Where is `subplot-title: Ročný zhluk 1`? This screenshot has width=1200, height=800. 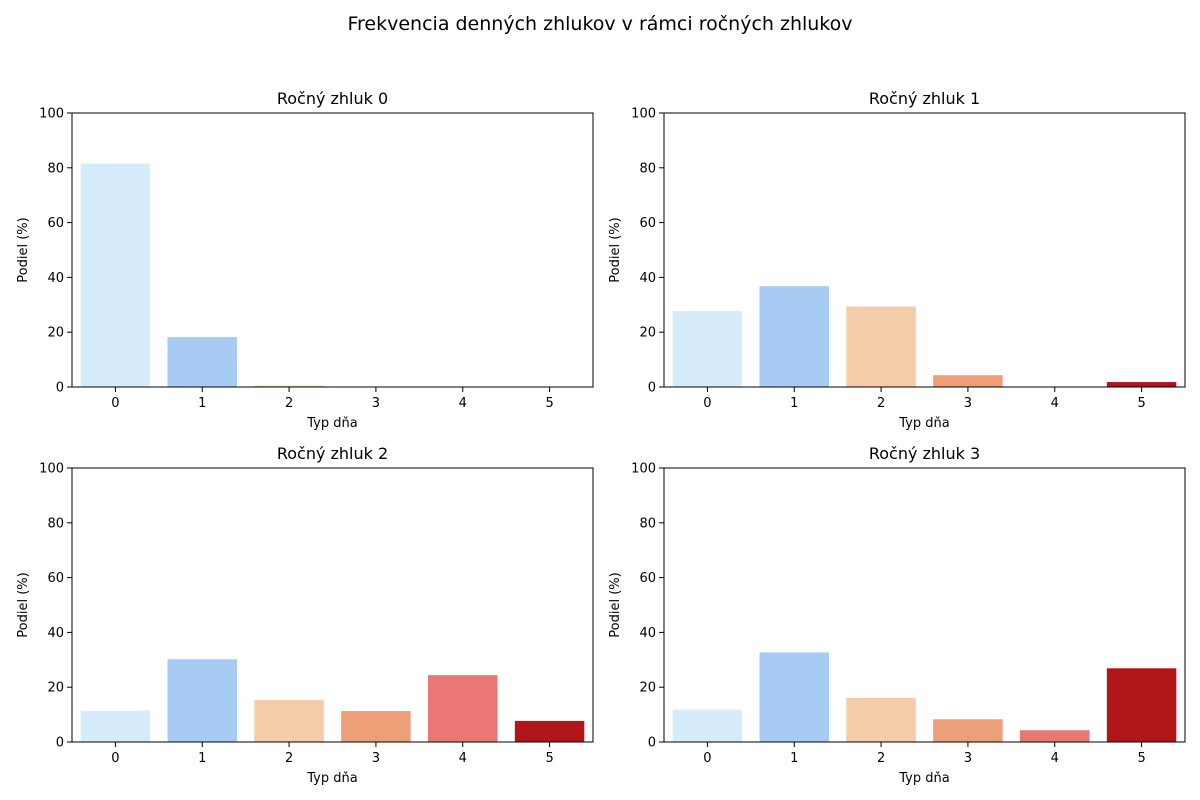 subplot-title: Ročný zhluk 1 is located at coordinates (924, 98).